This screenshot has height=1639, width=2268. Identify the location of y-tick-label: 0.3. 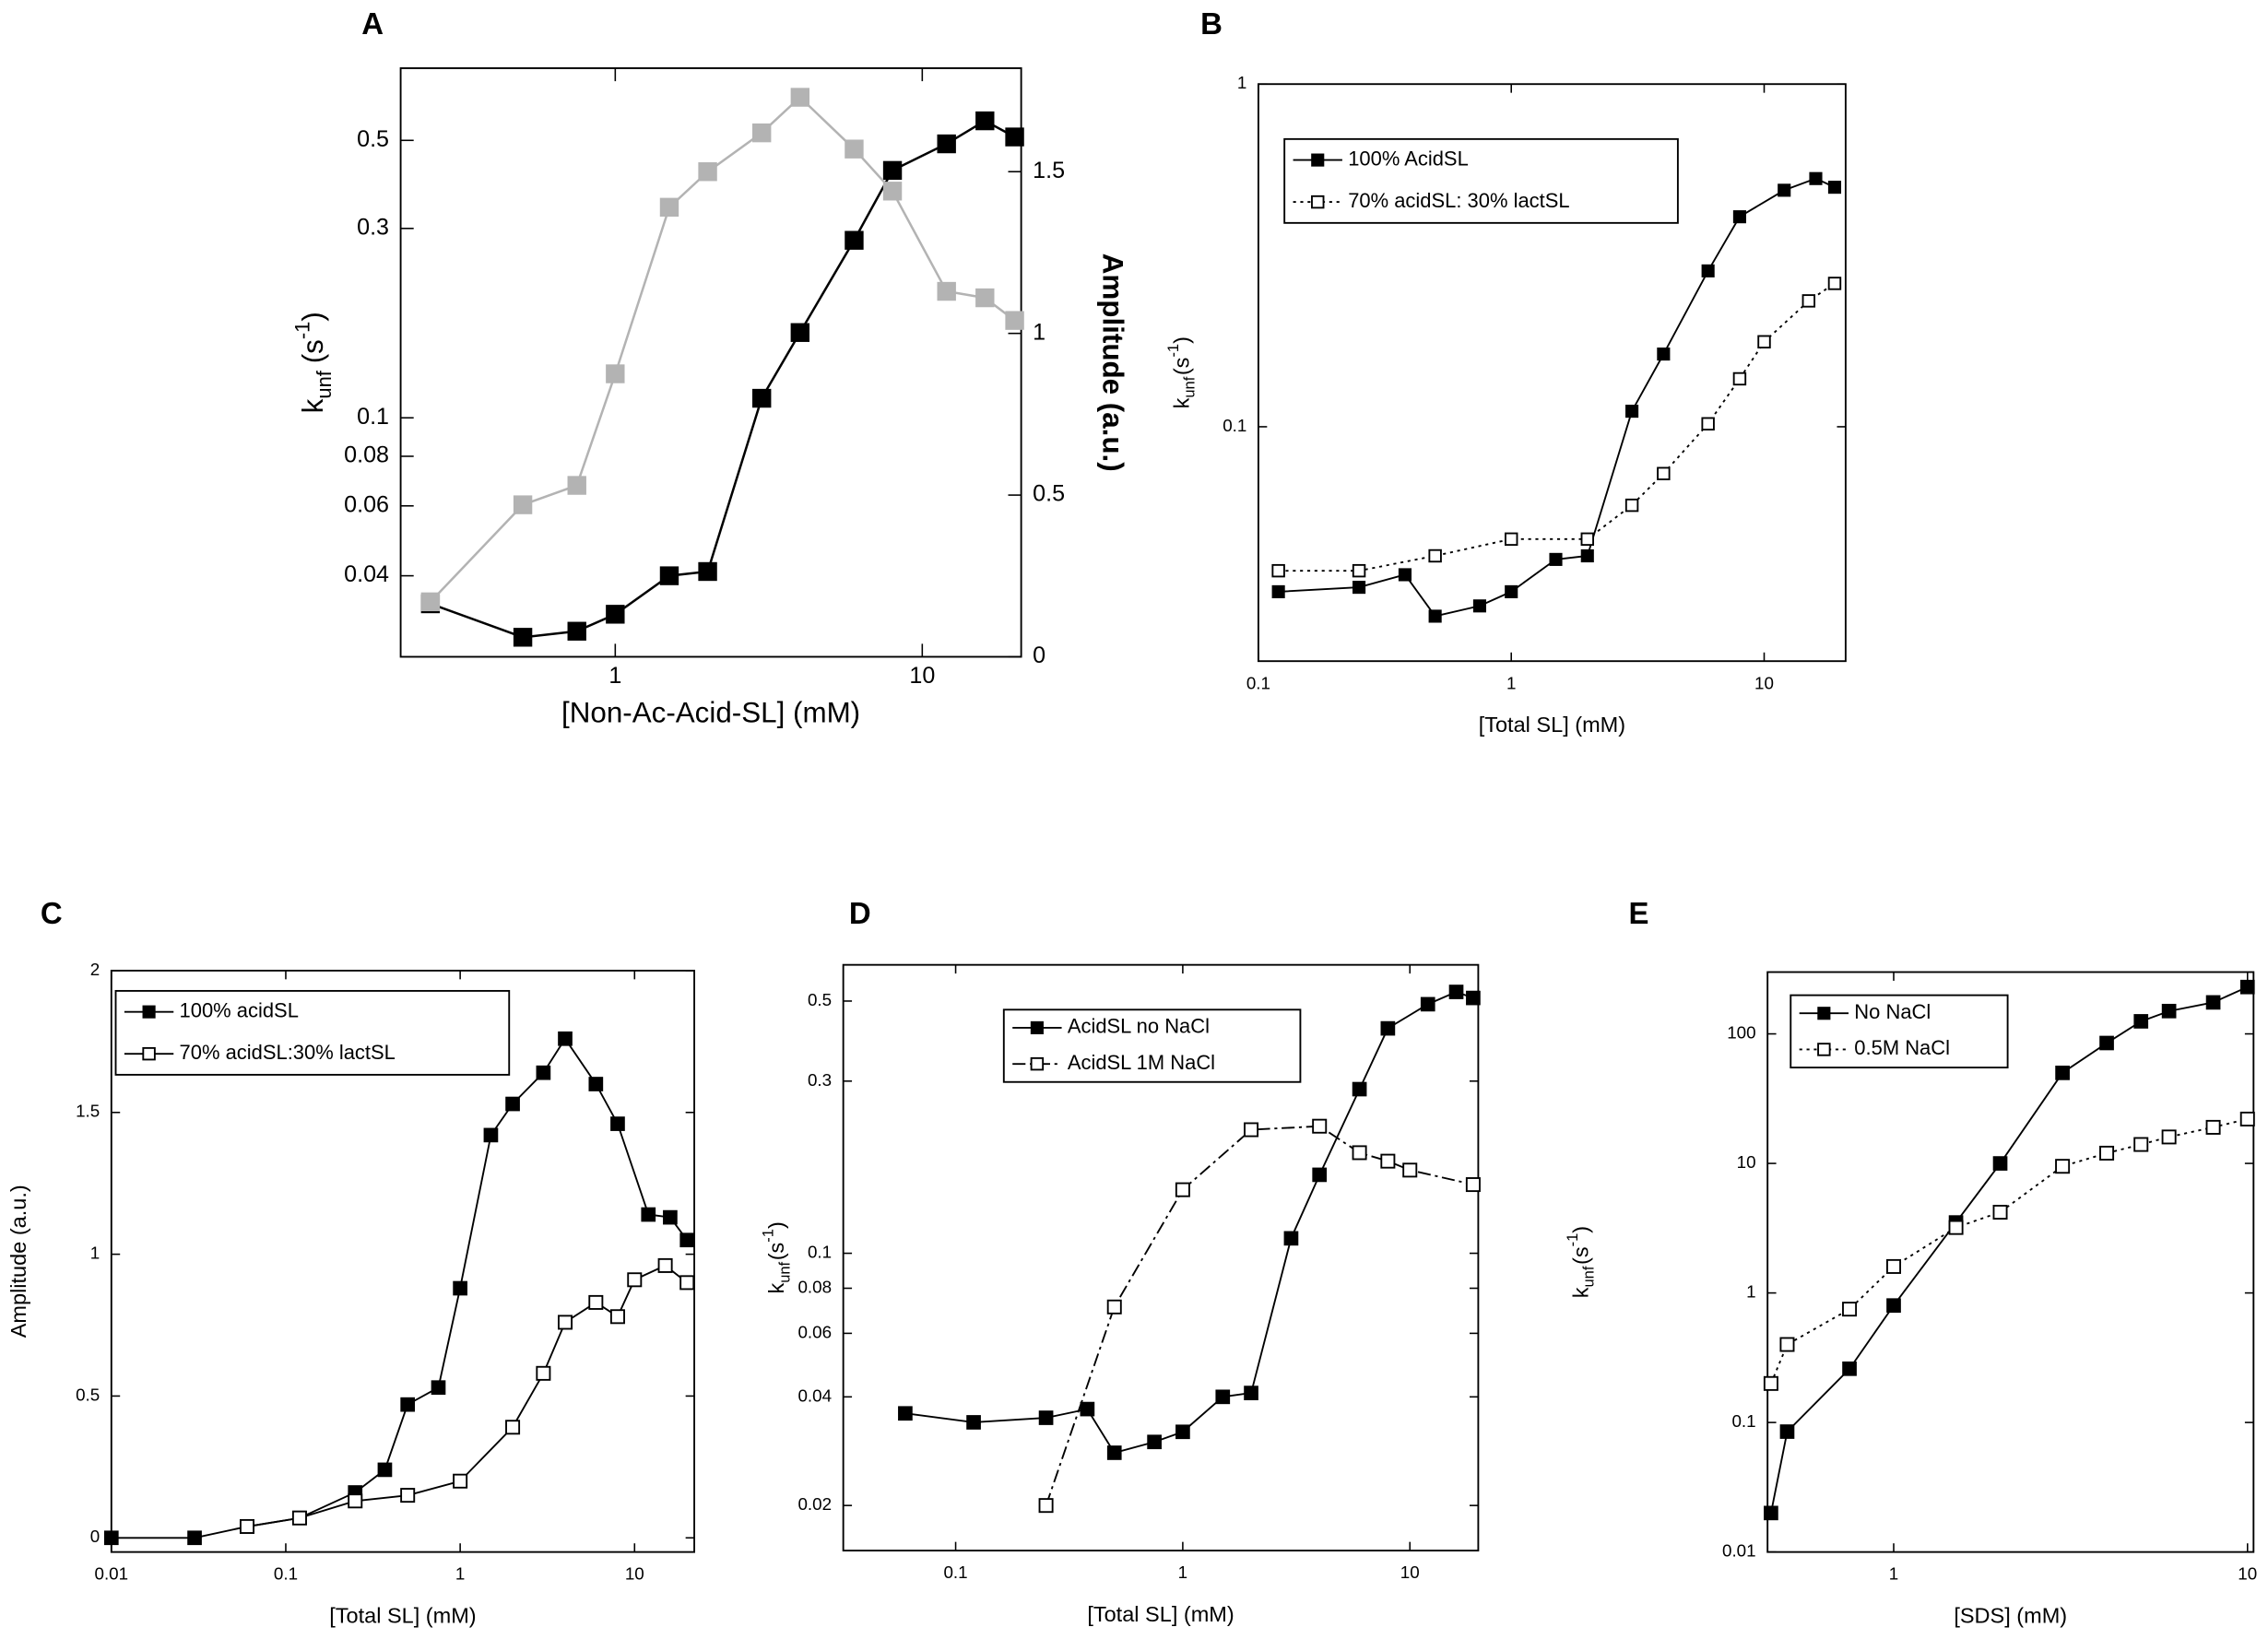
(820, 1080).